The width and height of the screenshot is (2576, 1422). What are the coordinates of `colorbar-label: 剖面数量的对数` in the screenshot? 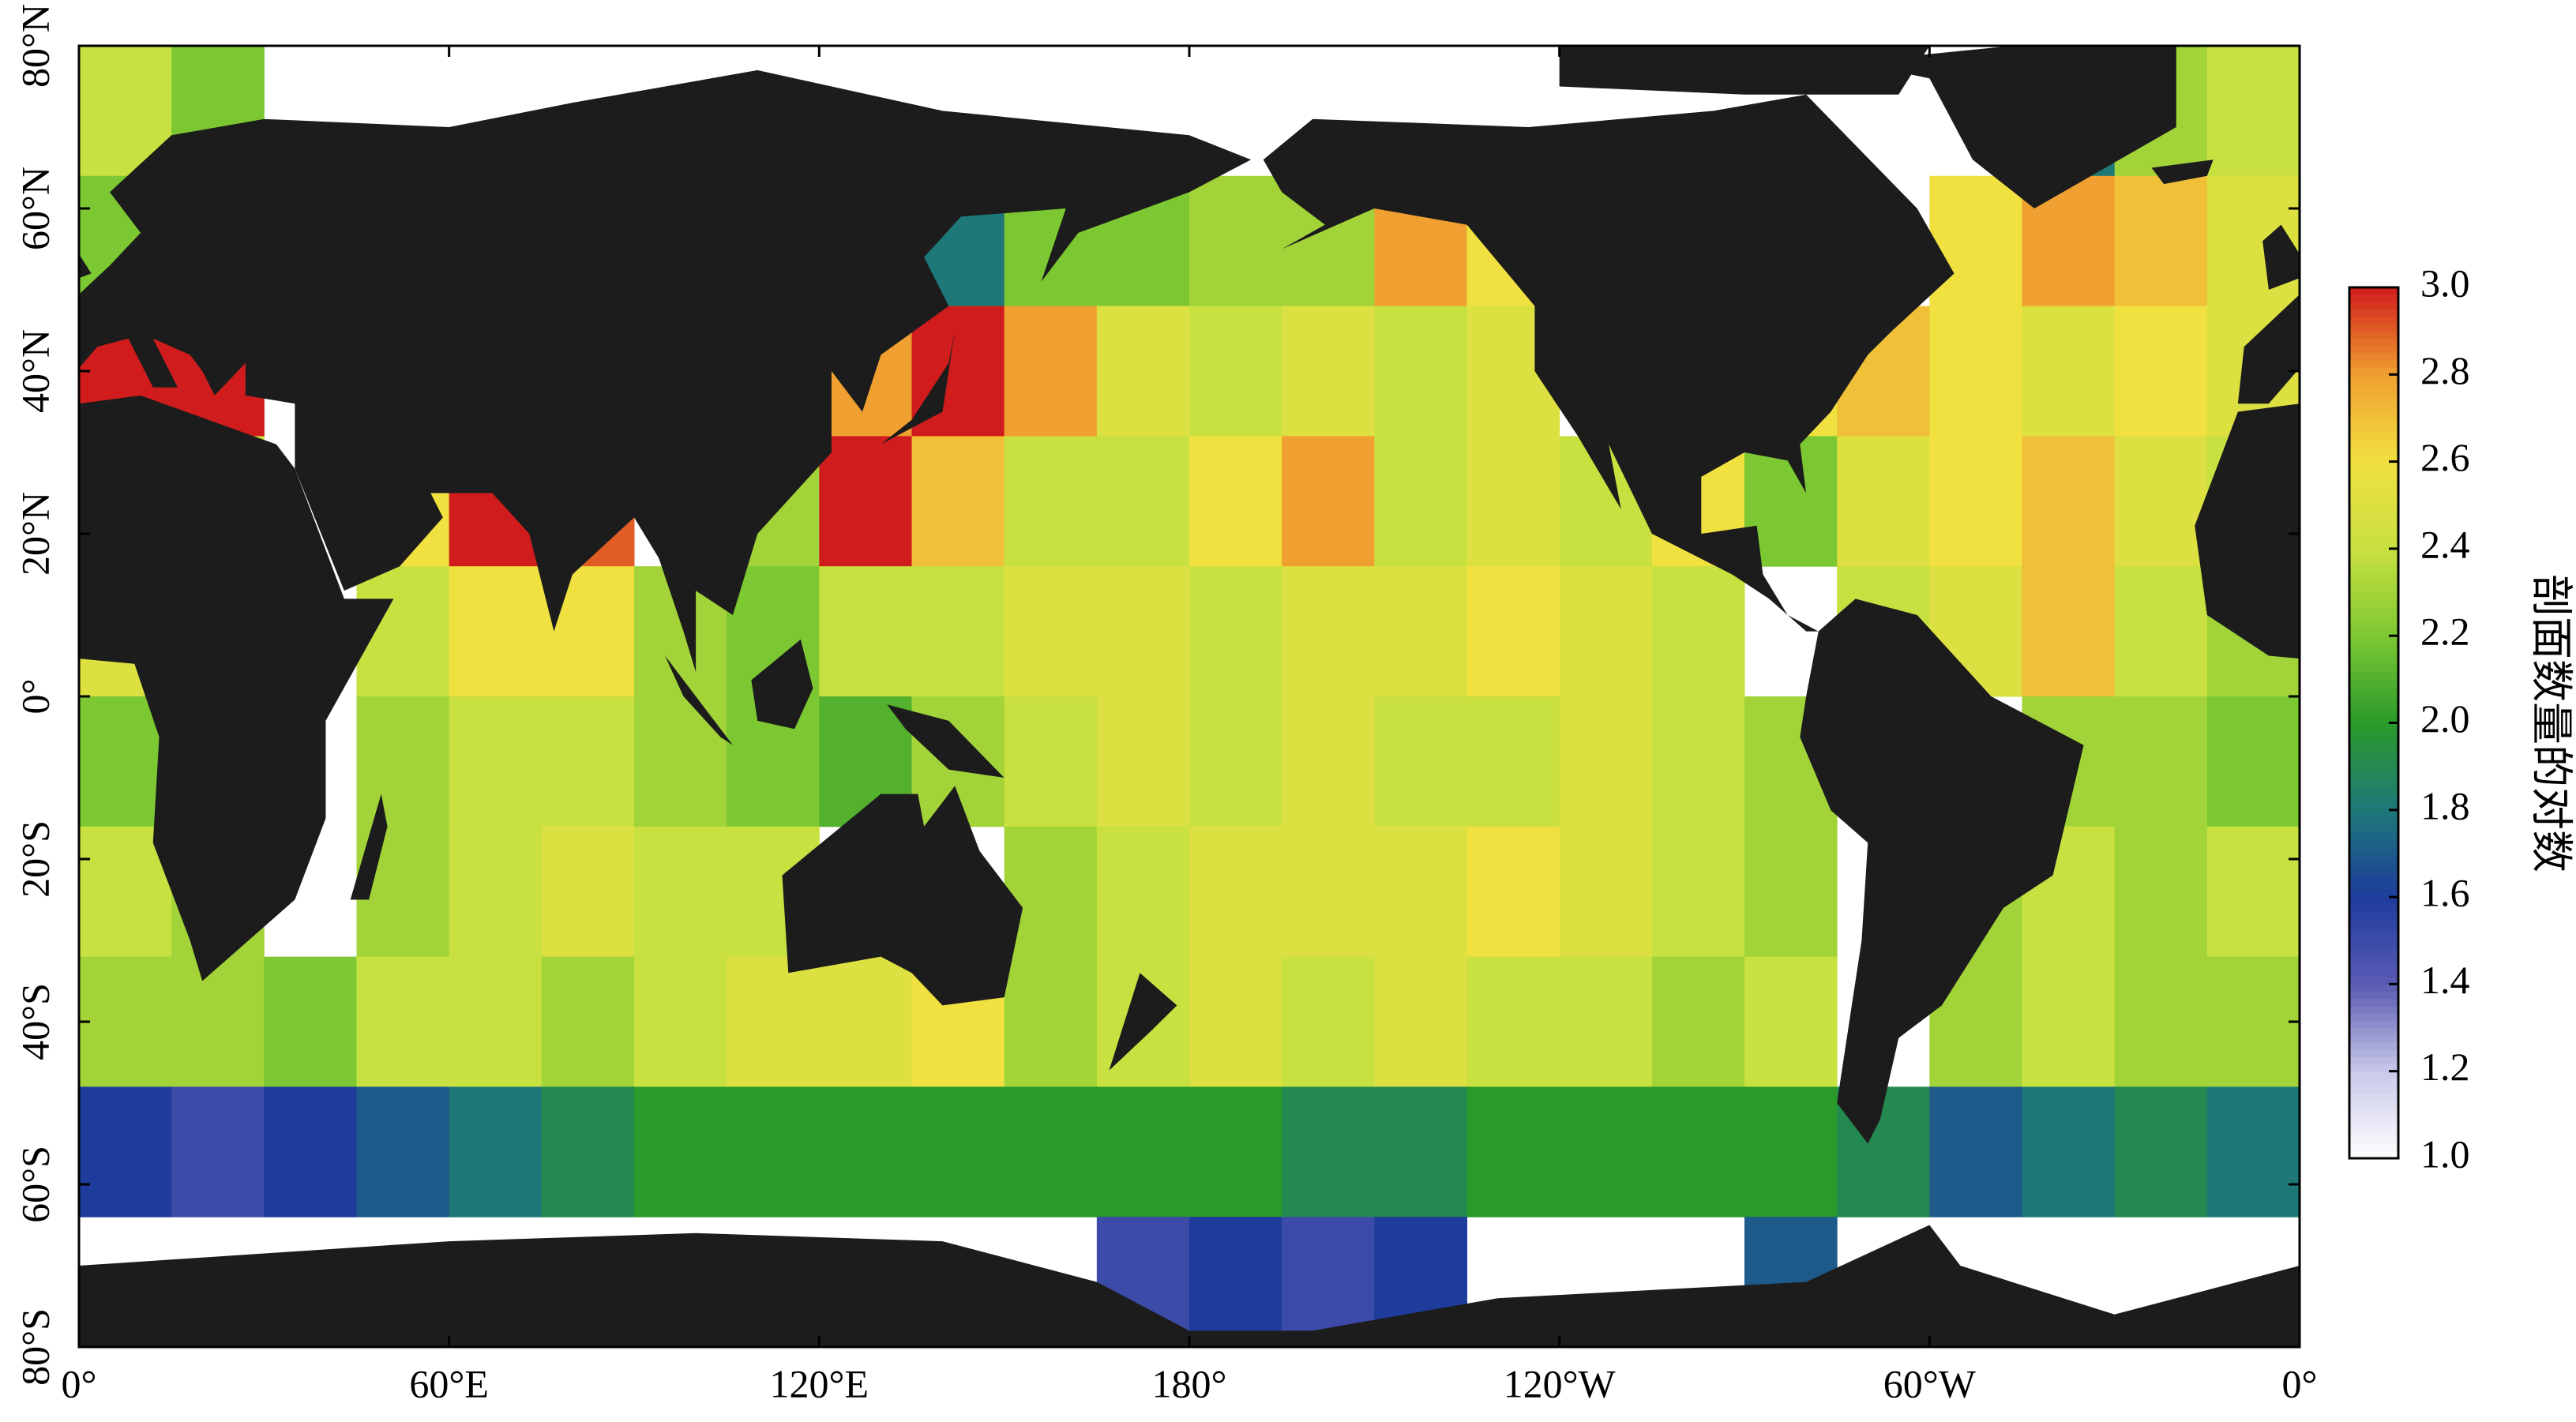 It's located at (2551, 723).